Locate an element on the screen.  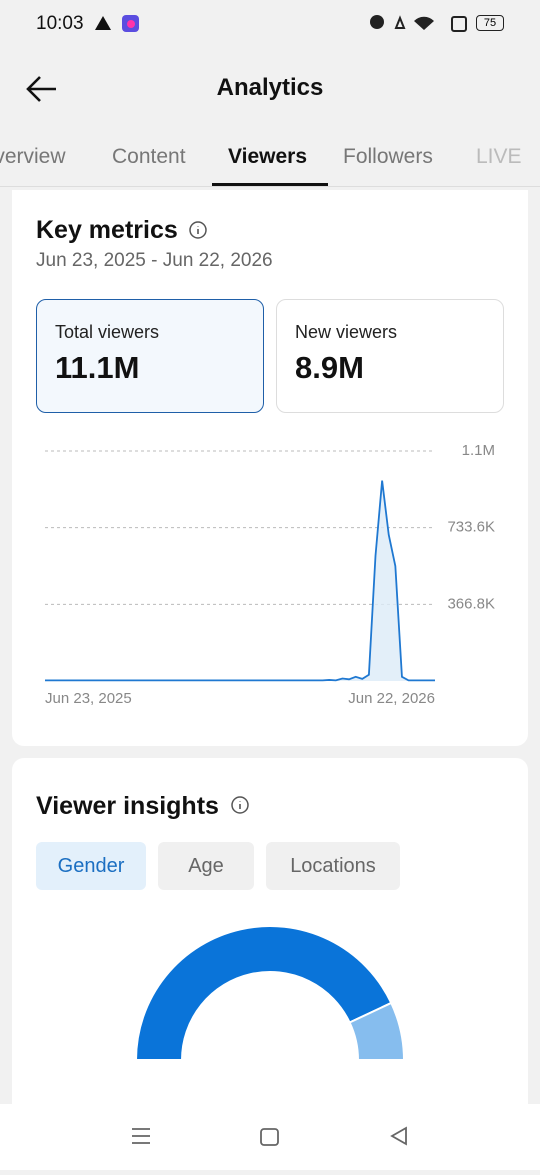
metric-label: New viewers is located at coordinates (346, 332).